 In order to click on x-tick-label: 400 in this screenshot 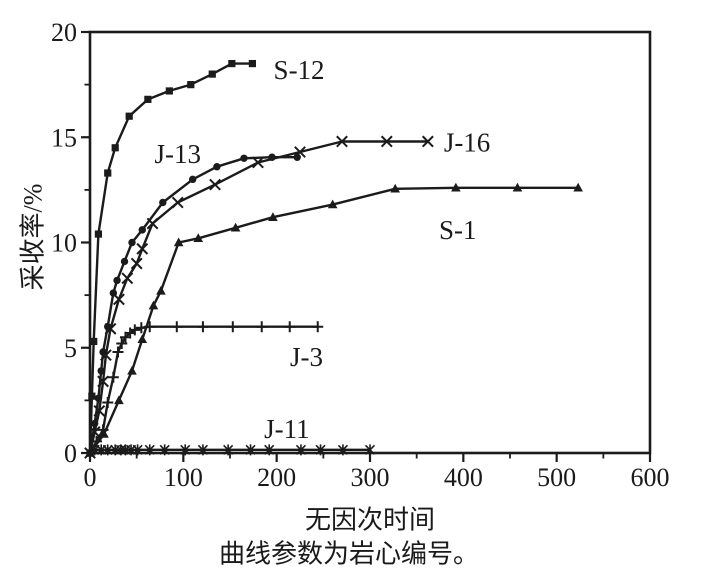, I will do `click(463, 477)`.